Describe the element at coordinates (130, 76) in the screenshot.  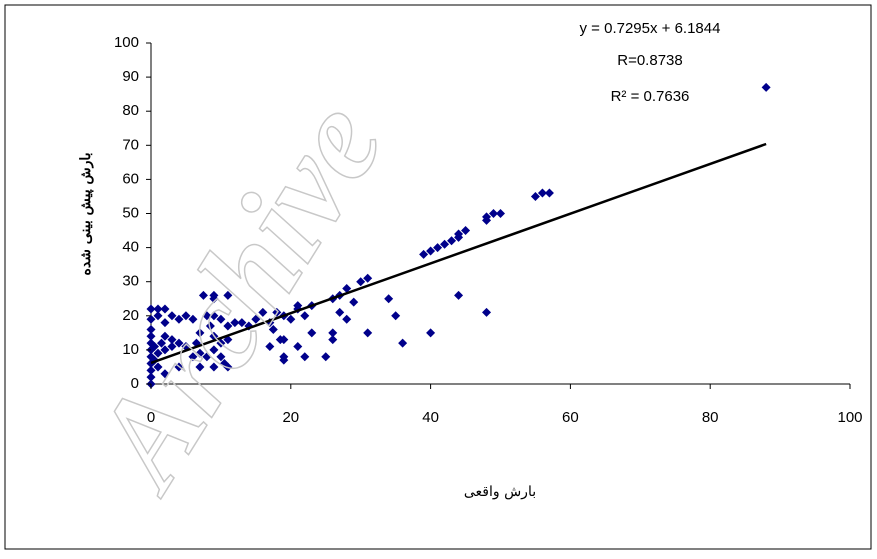
I see `y-tick-label: 90` at that location.